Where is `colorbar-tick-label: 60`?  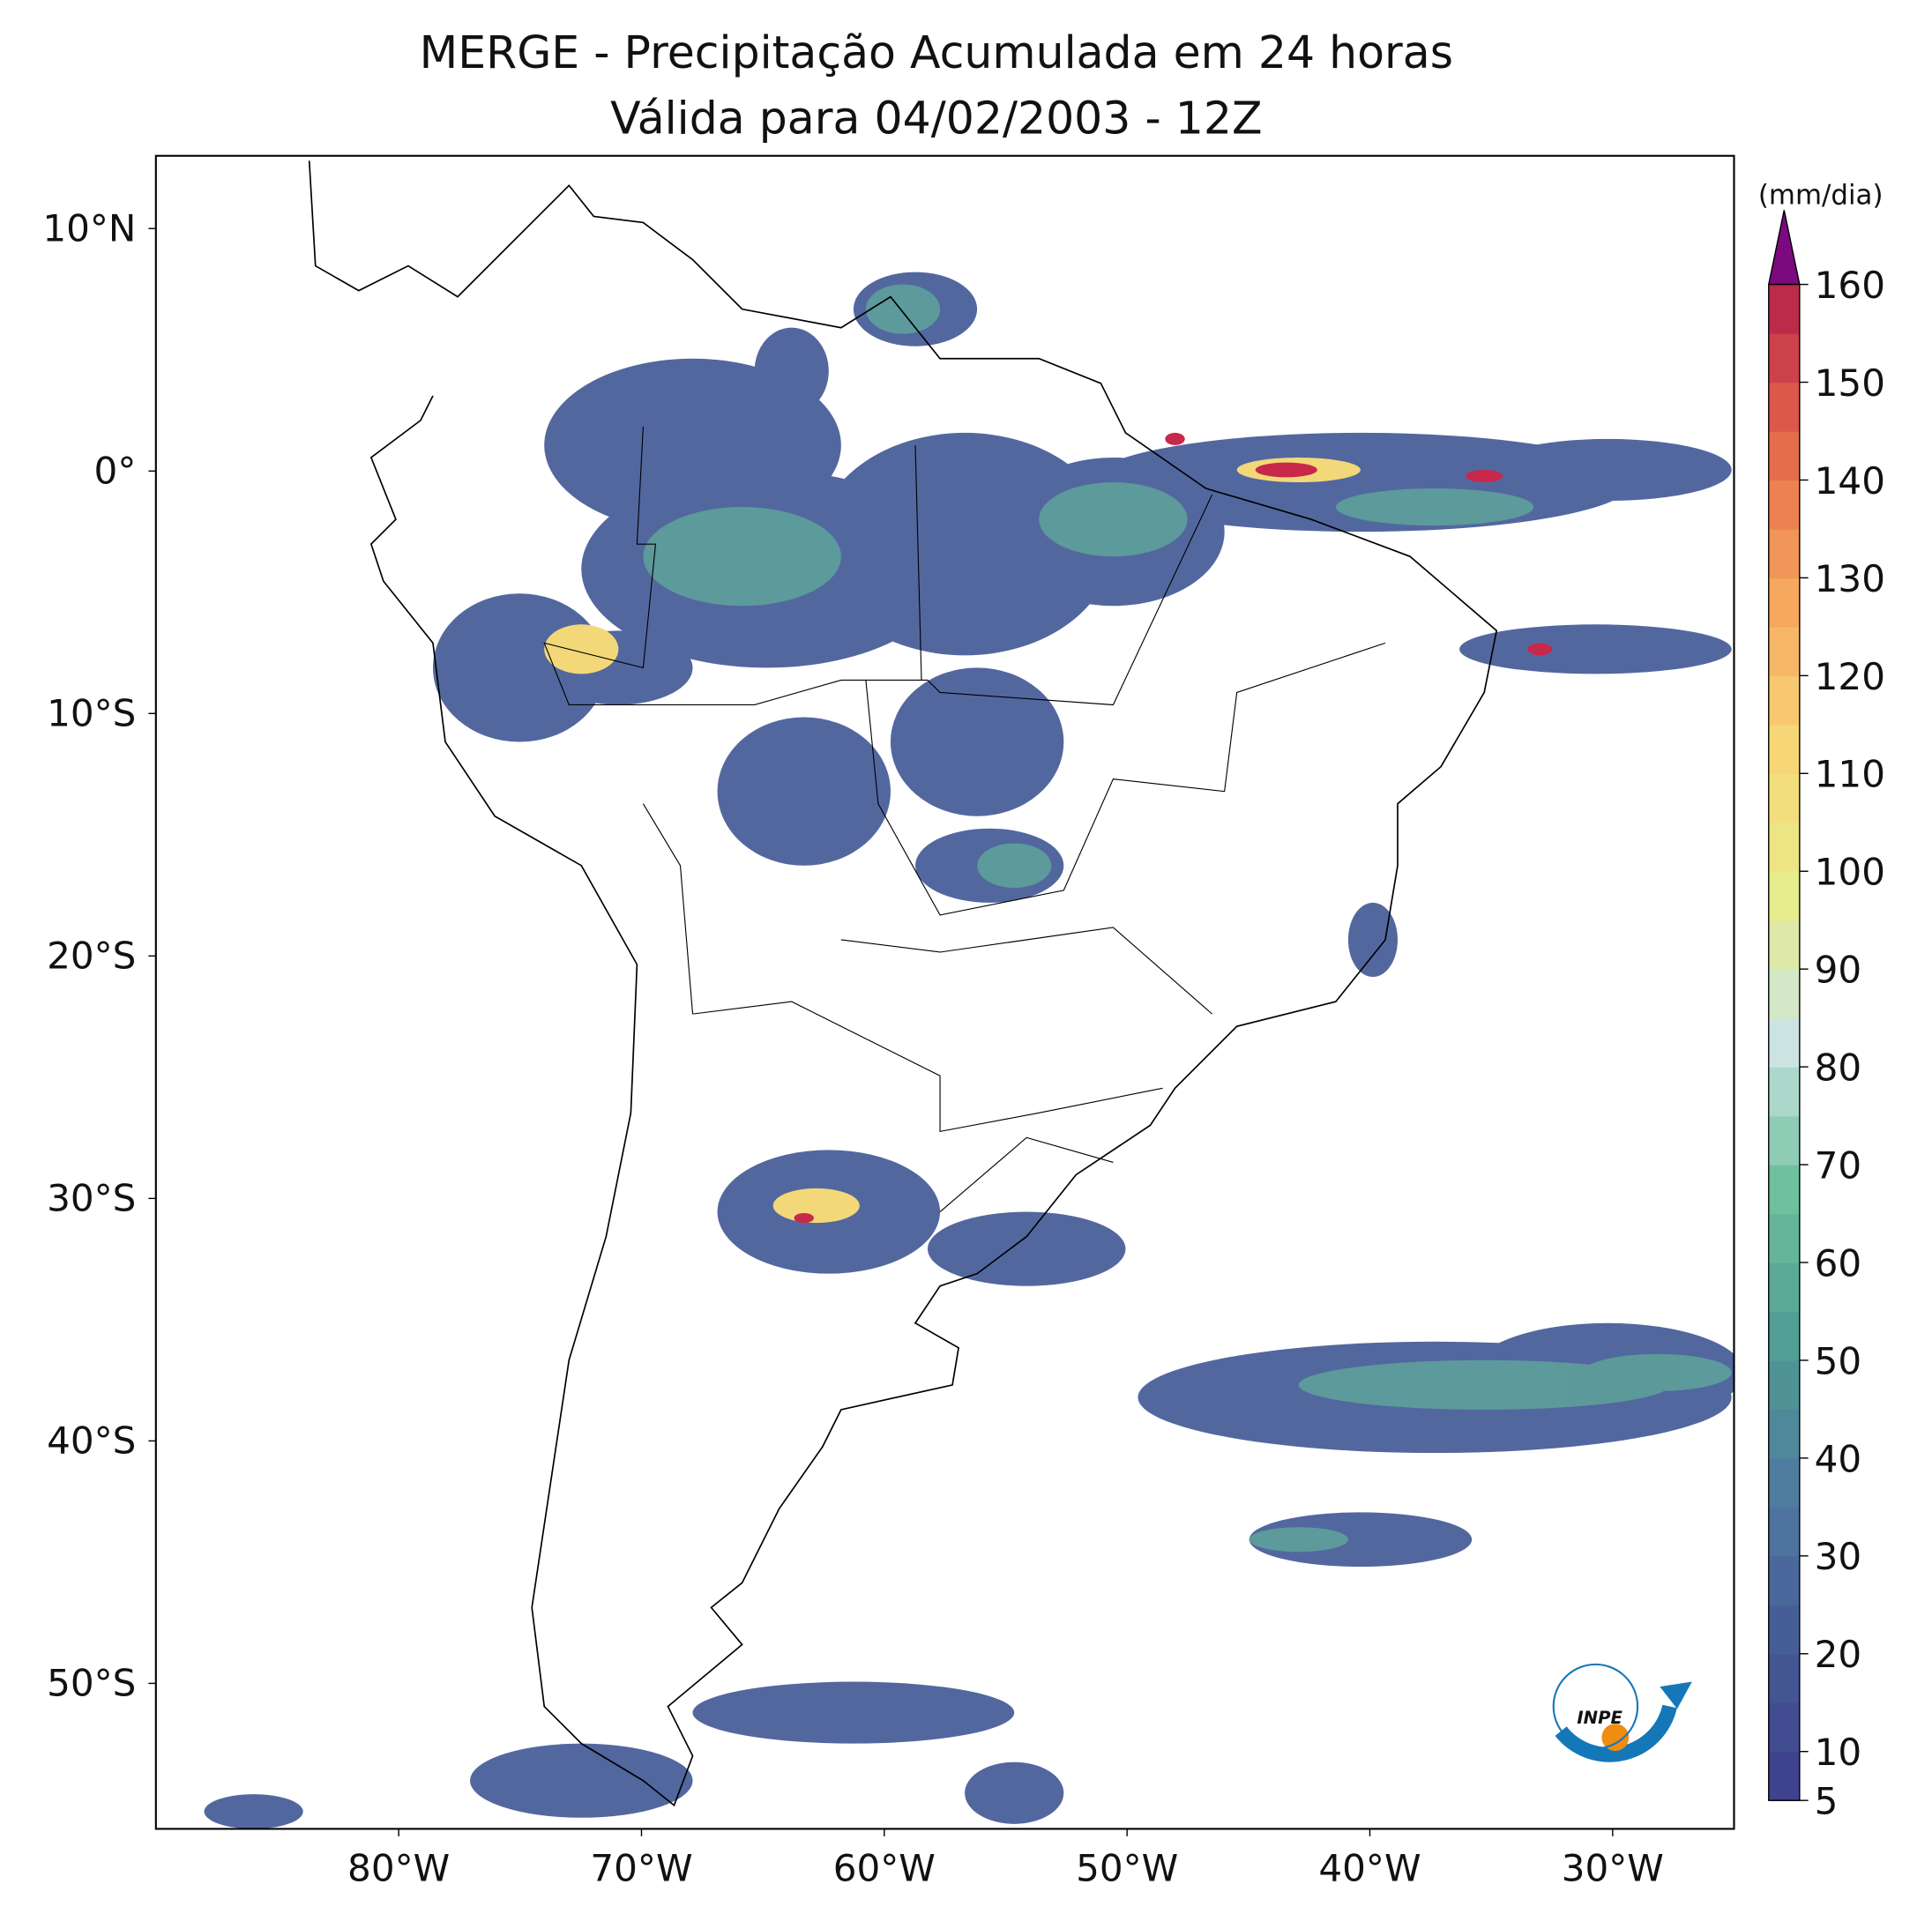 colorbar-tick-label: 60 is located at coordinates (1838, 1263).